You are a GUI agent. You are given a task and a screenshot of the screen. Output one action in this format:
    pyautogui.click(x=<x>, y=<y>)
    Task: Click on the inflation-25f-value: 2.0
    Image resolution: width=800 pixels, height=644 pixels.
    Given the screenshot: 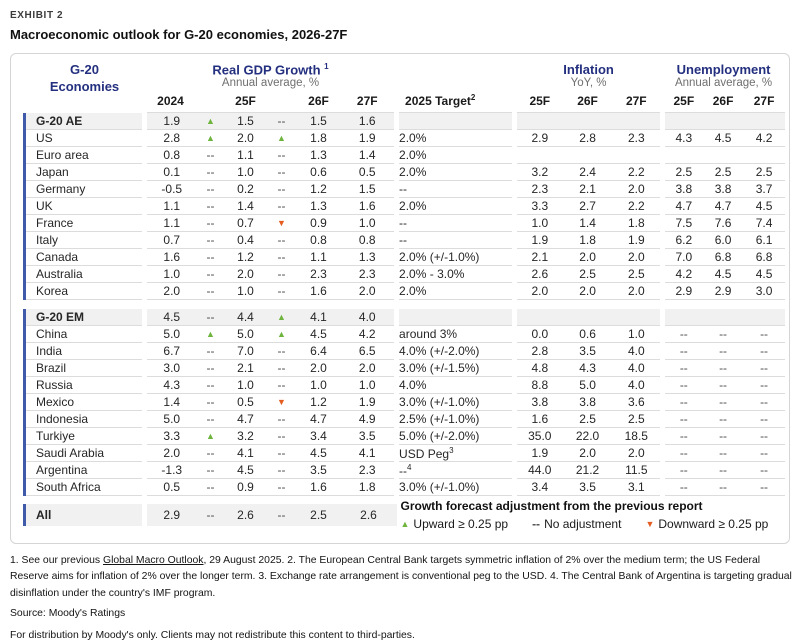 What is the action you would take?
    pyautogui.click(x=537, y=291)
    